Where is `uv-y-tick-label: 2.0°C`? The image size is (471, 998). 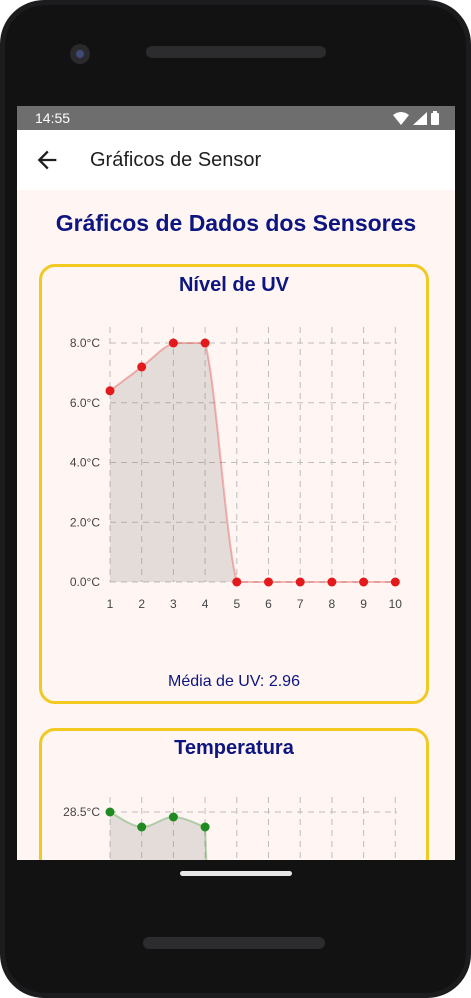
uv-y-tick-label: 2.0°C is located at coordinates (85, 522).